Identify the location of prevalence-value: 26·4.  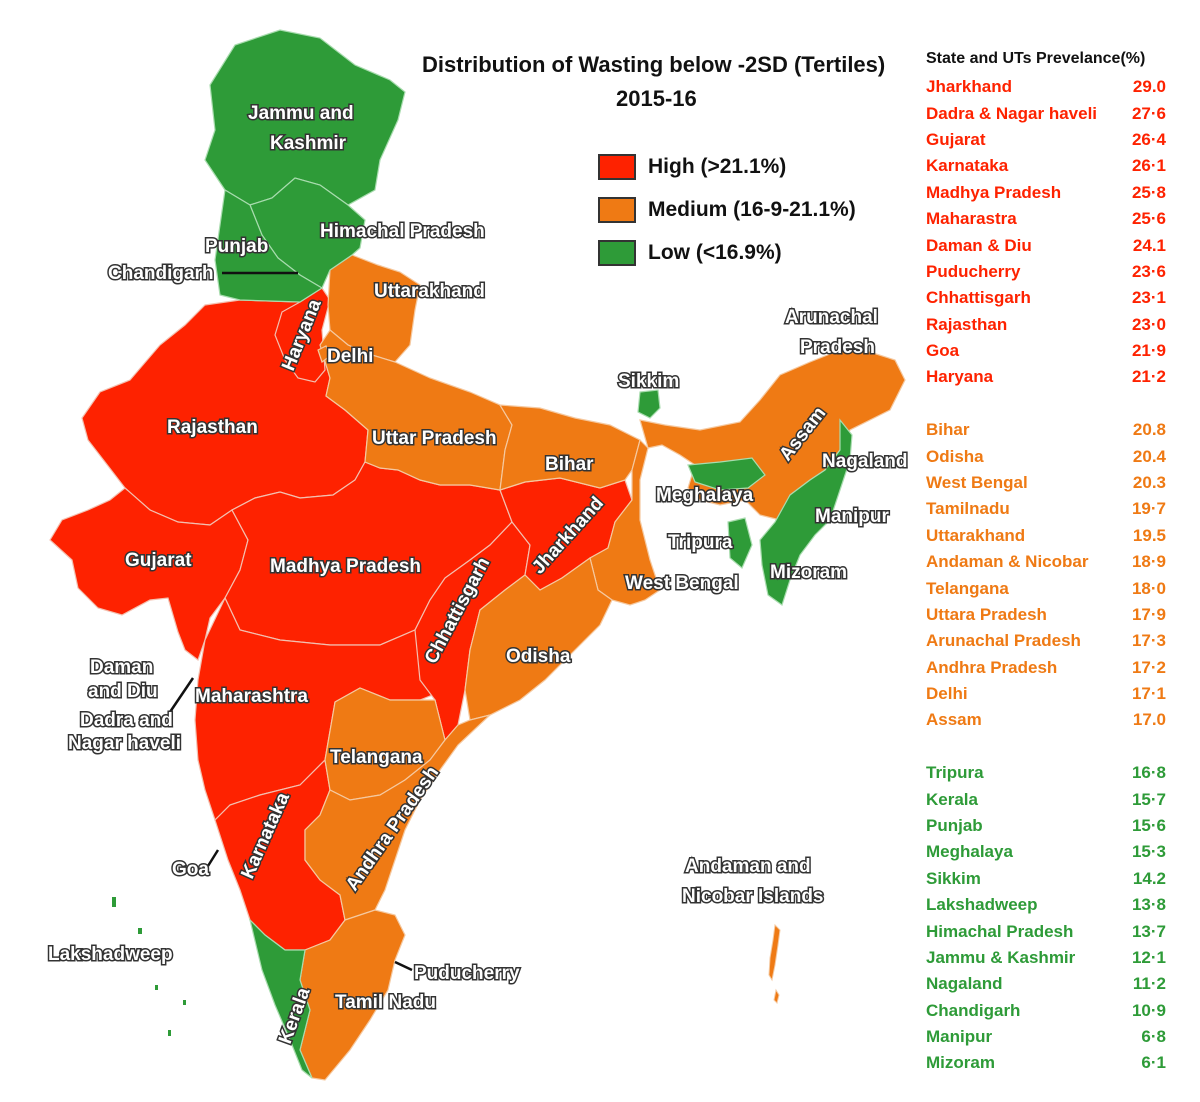
(1148, 139).